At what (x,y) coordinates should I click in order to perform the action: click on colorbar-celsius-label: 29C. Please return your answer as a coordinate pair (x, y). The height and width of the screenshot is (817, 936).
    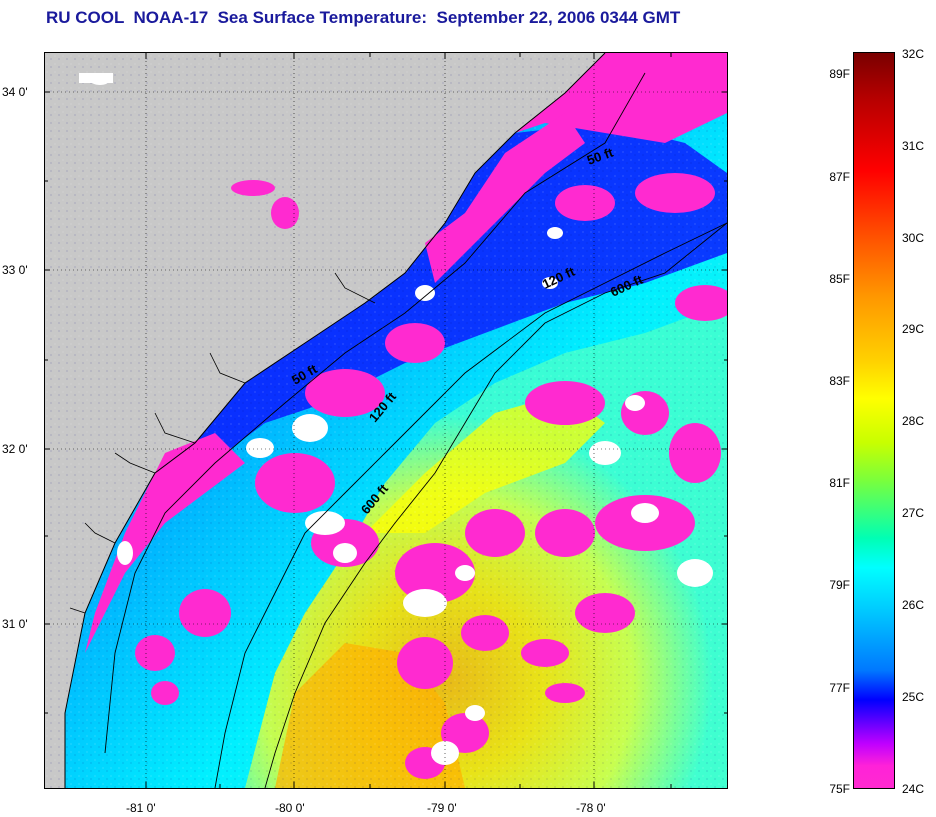
    Looking at the image, I should click on (913, 329).